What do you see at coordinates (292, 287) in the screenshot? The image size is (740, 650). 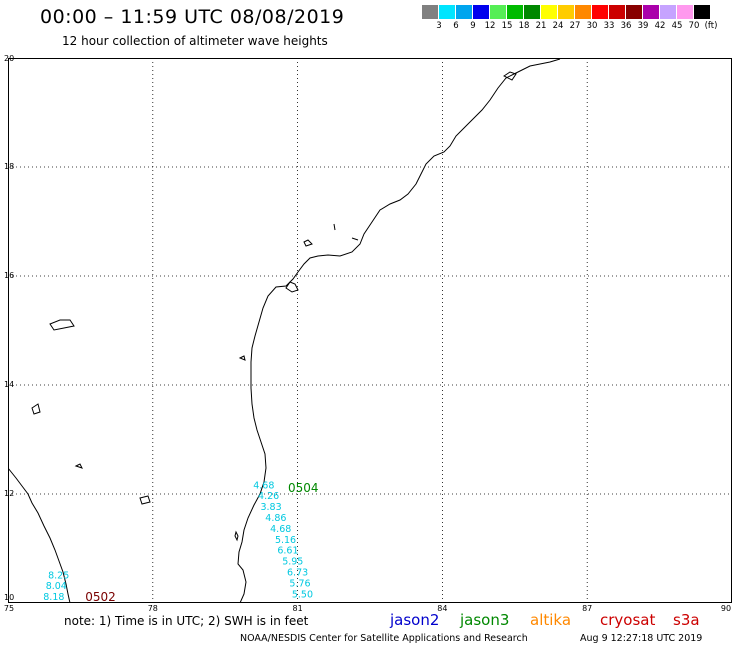 I see `godavari-delta` at bounding box center [292, 287].